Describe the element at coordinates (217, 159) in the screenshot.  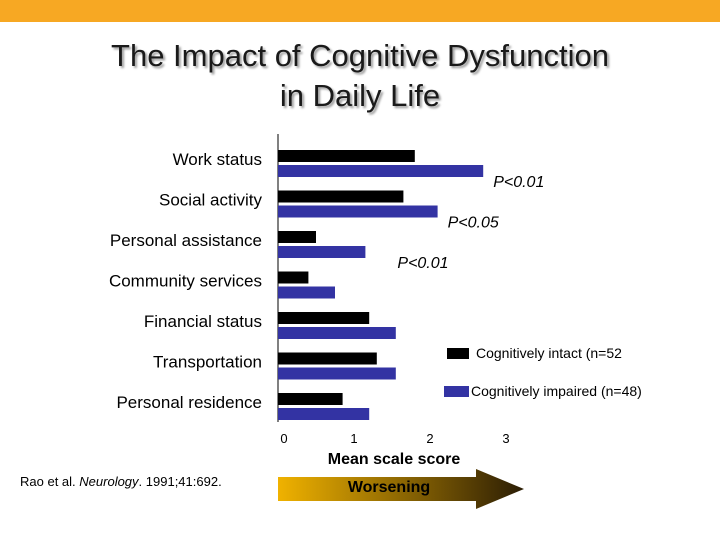
I see `category-label: Work status` at that location.